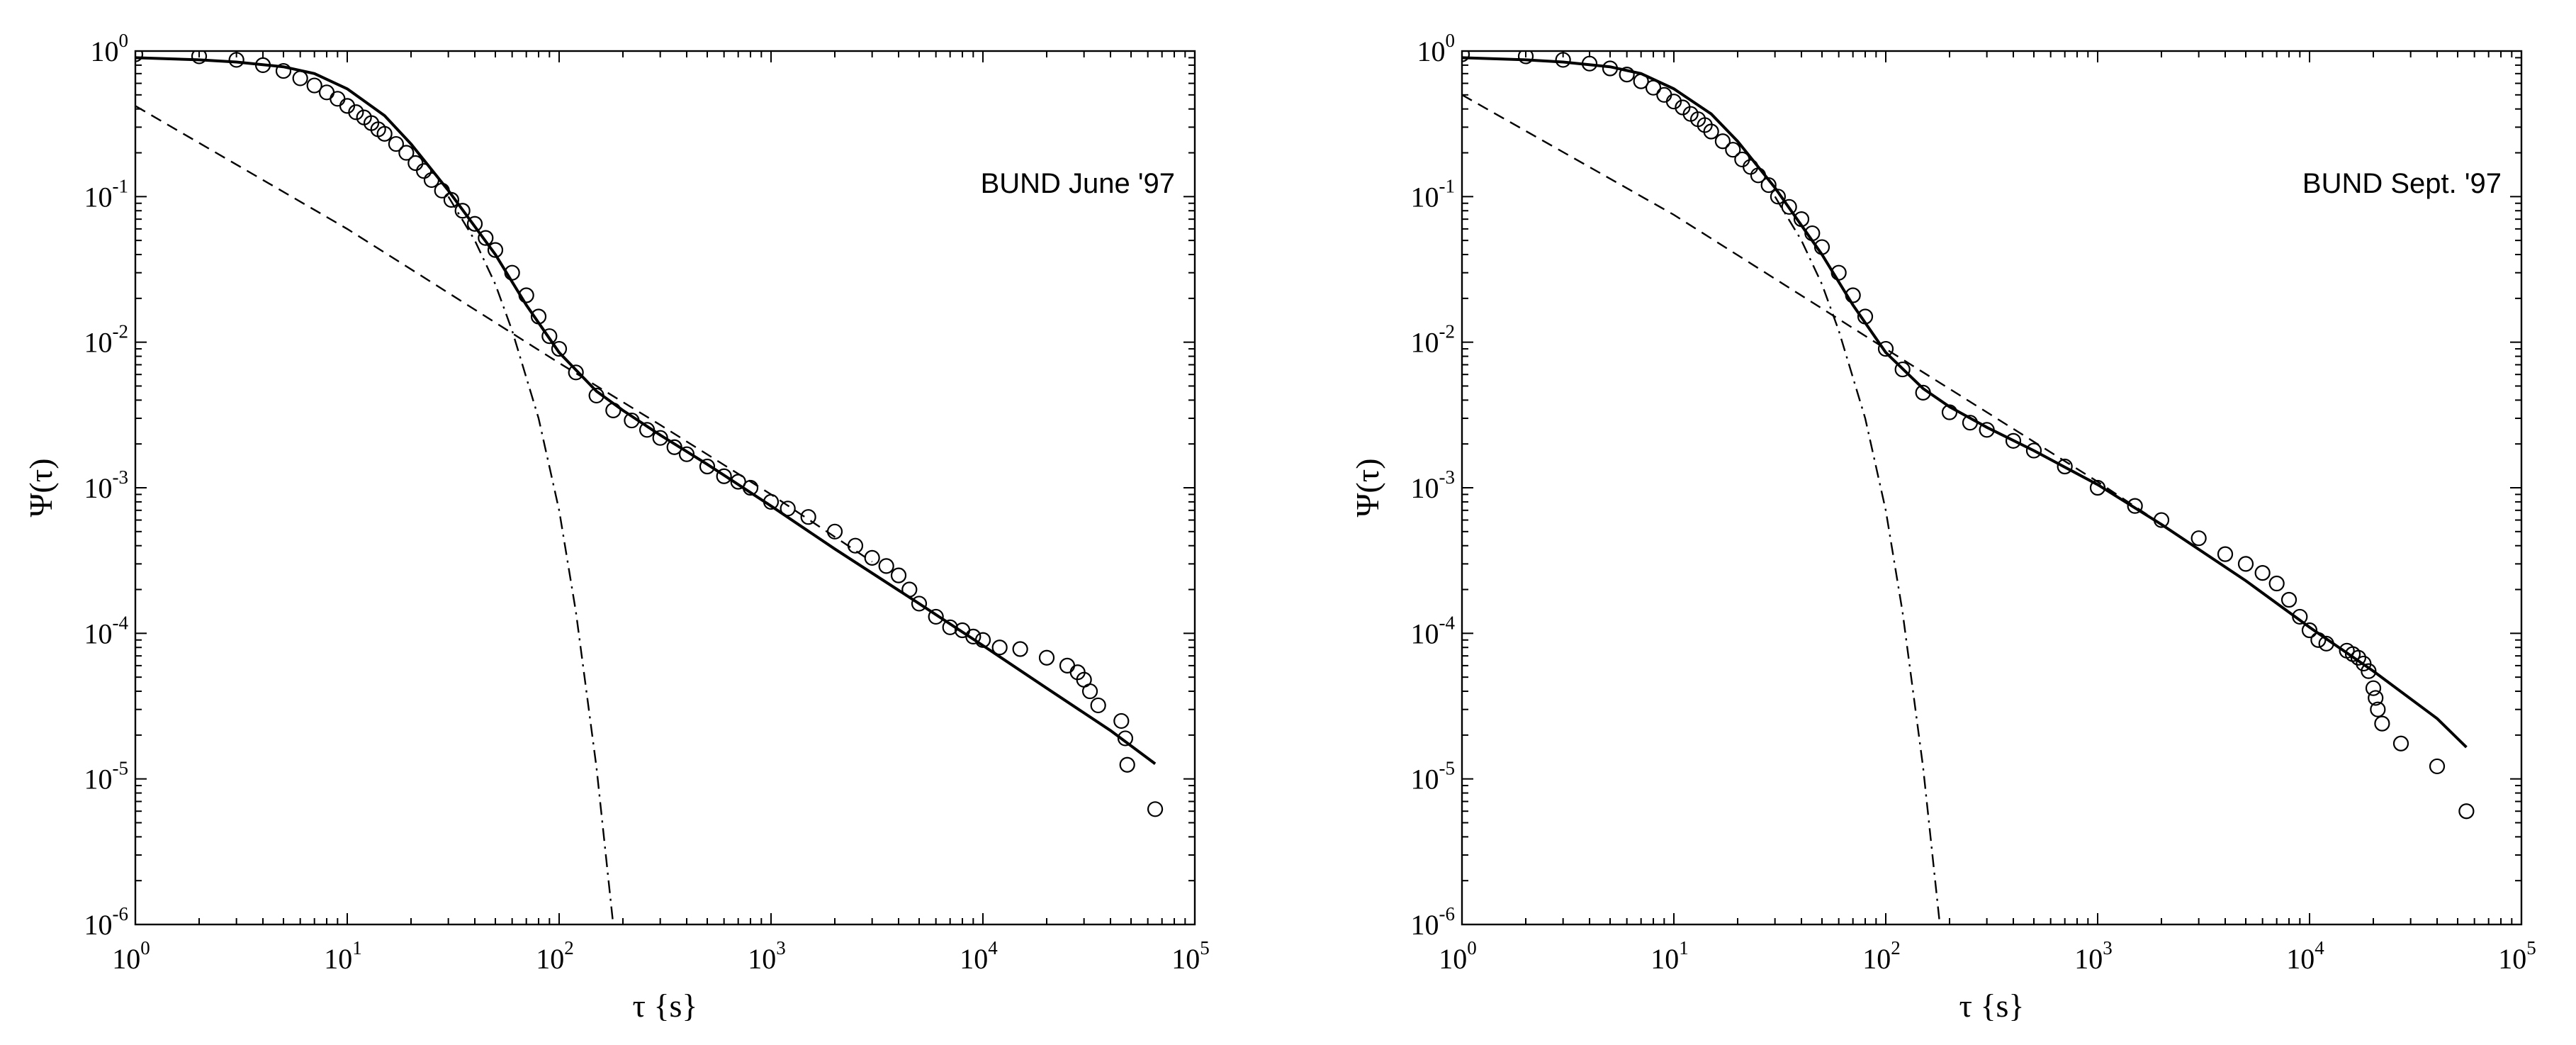  I want to click on panel-annotation: BUND June '97, so click(1078, 184).